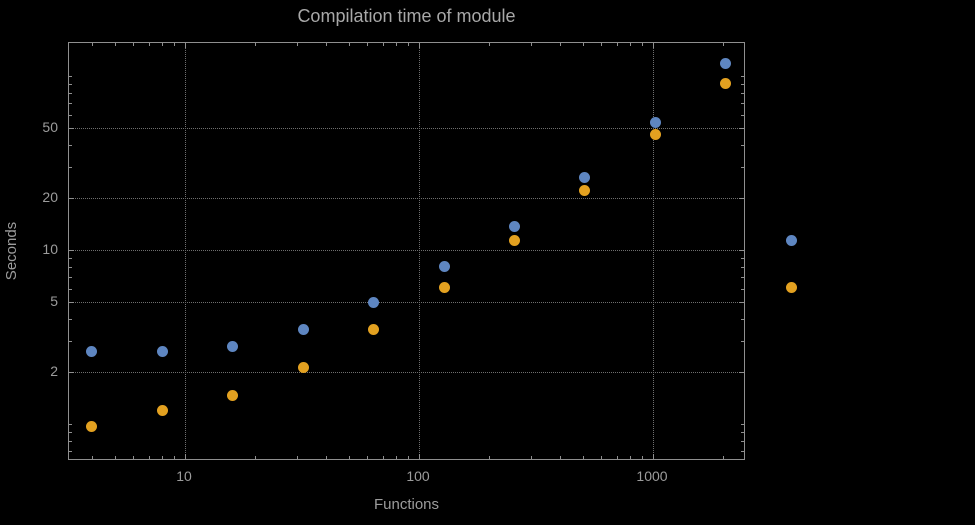 The height and width of the screenshot is (525, 975). What do you see at coordinates (54, 301) in the screenshot?
I see `y-tick-label: 5` at bounding box center [54, 301].